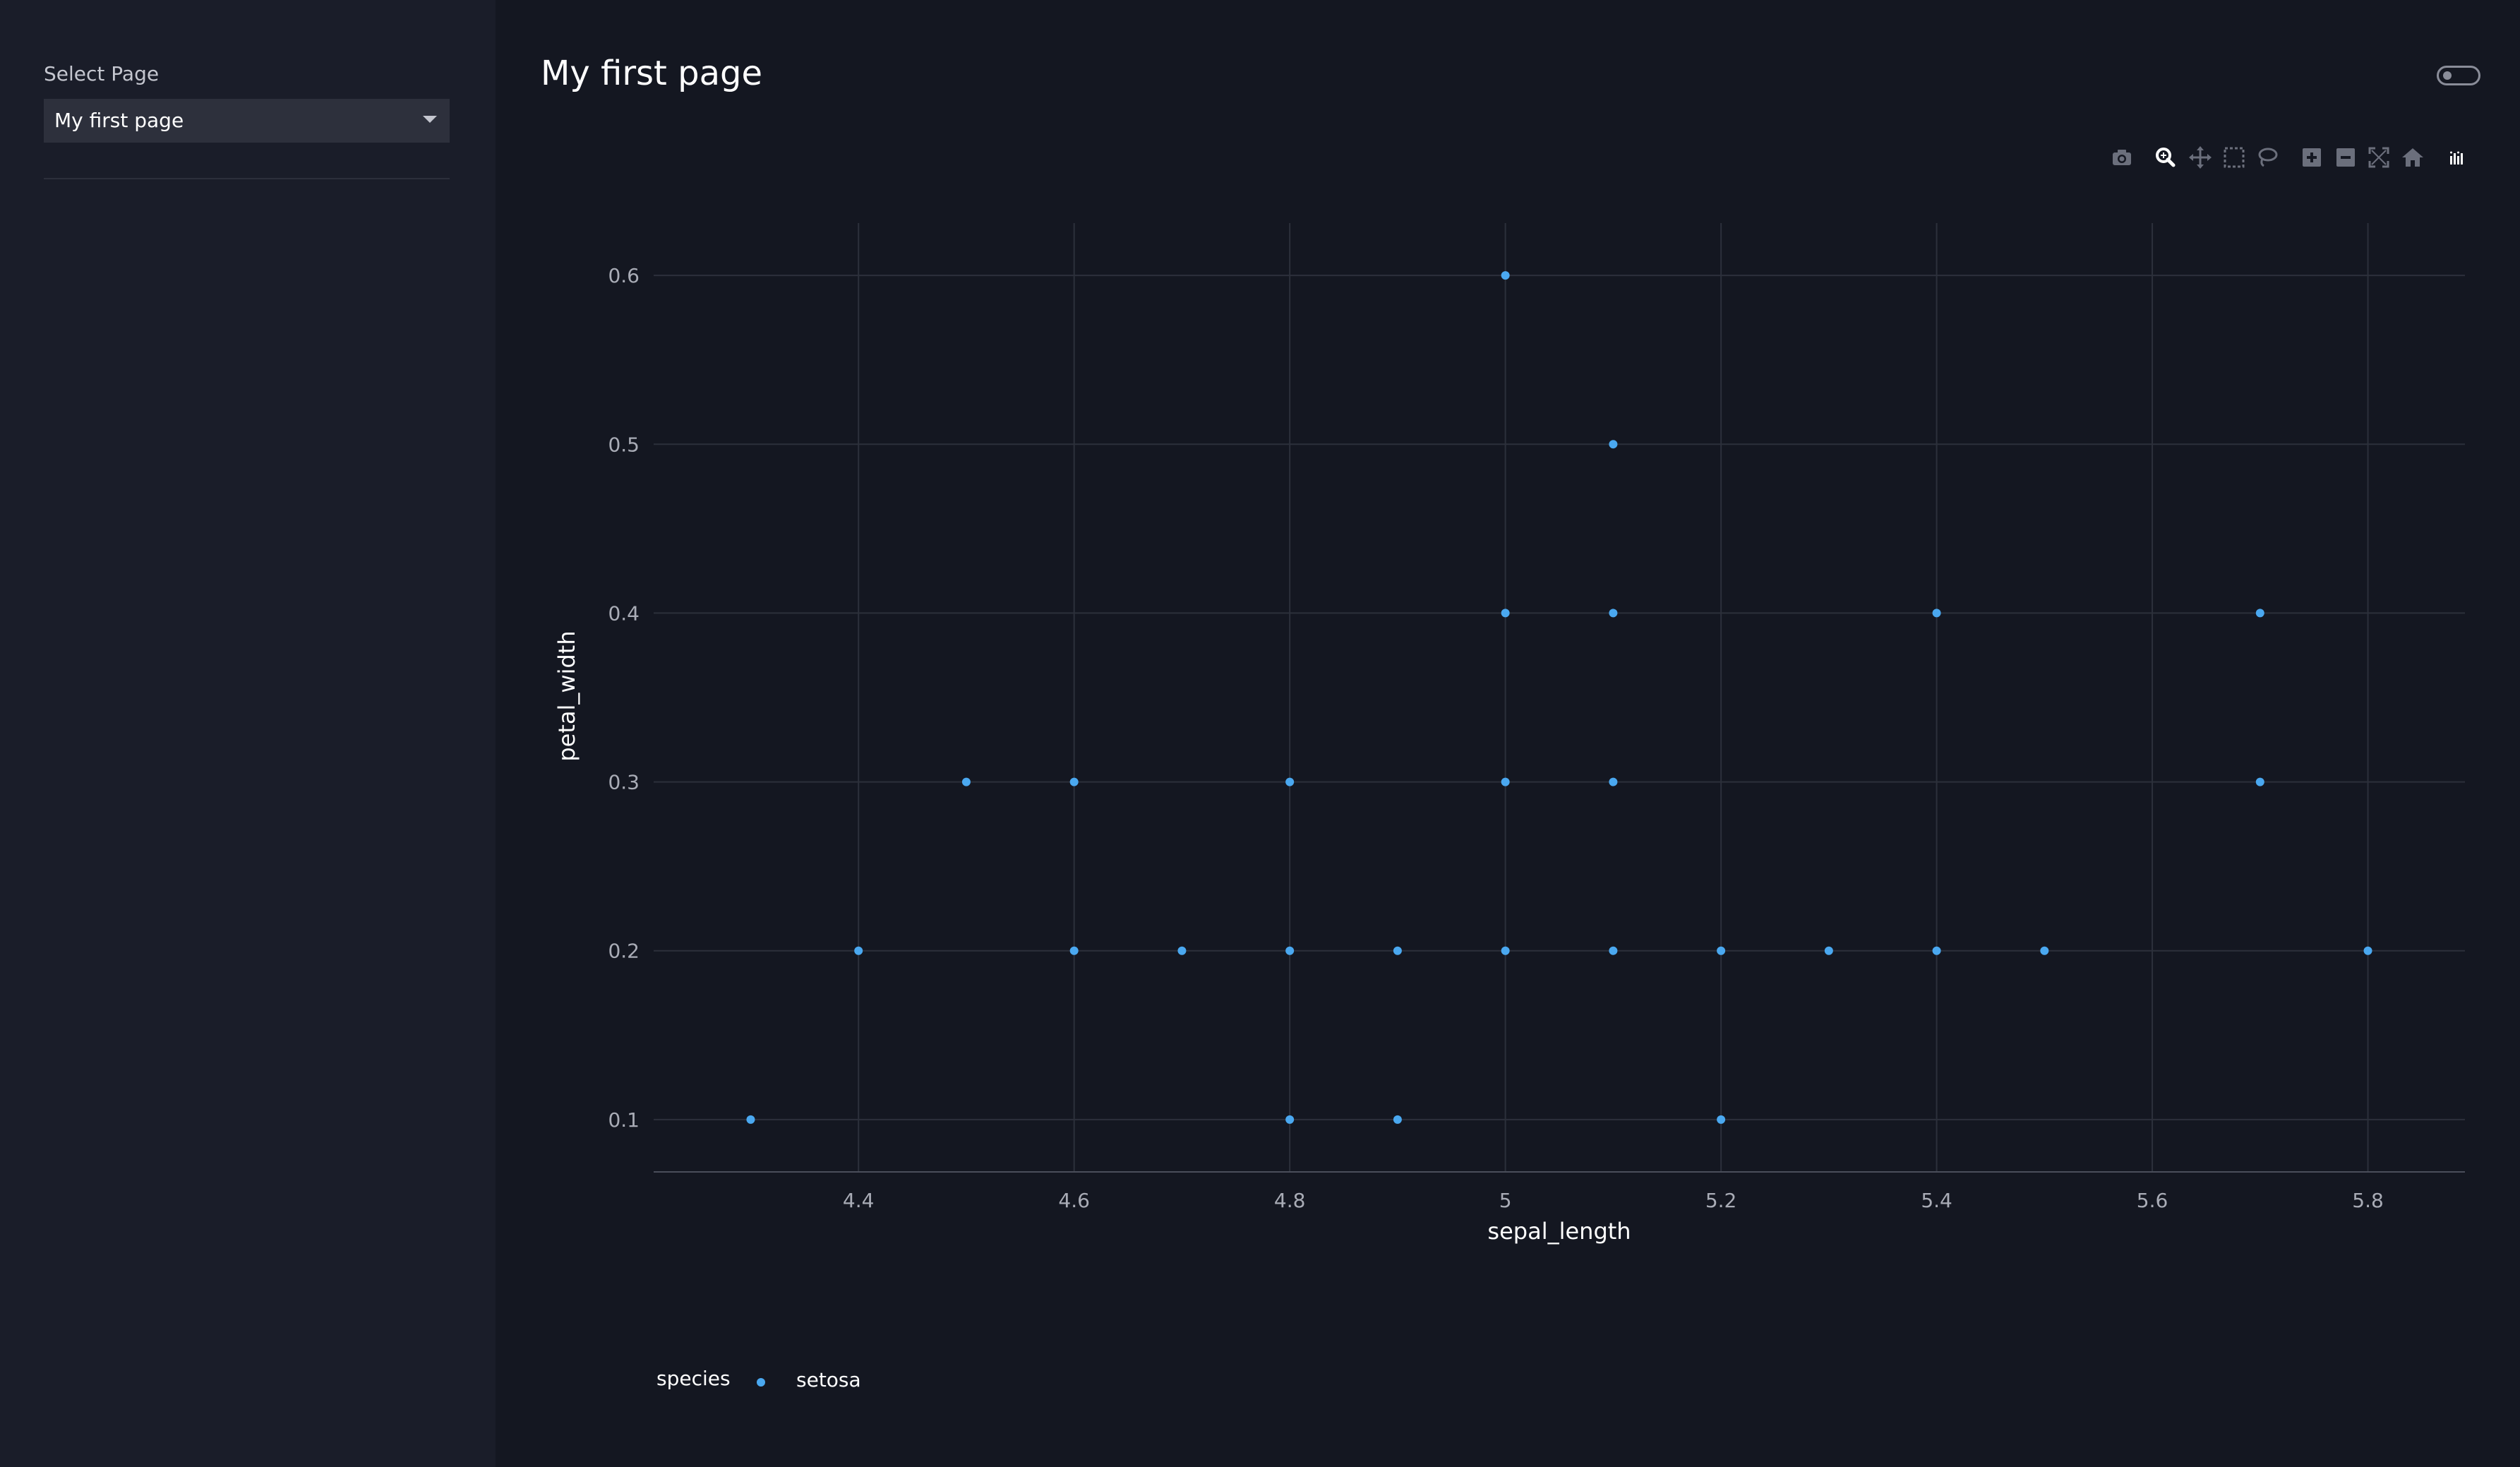 This screenshot has height=1467, width=2520. Describe the element at coordinates (2458, 75) in the screenshot. I see `theme-toggle` at that location.